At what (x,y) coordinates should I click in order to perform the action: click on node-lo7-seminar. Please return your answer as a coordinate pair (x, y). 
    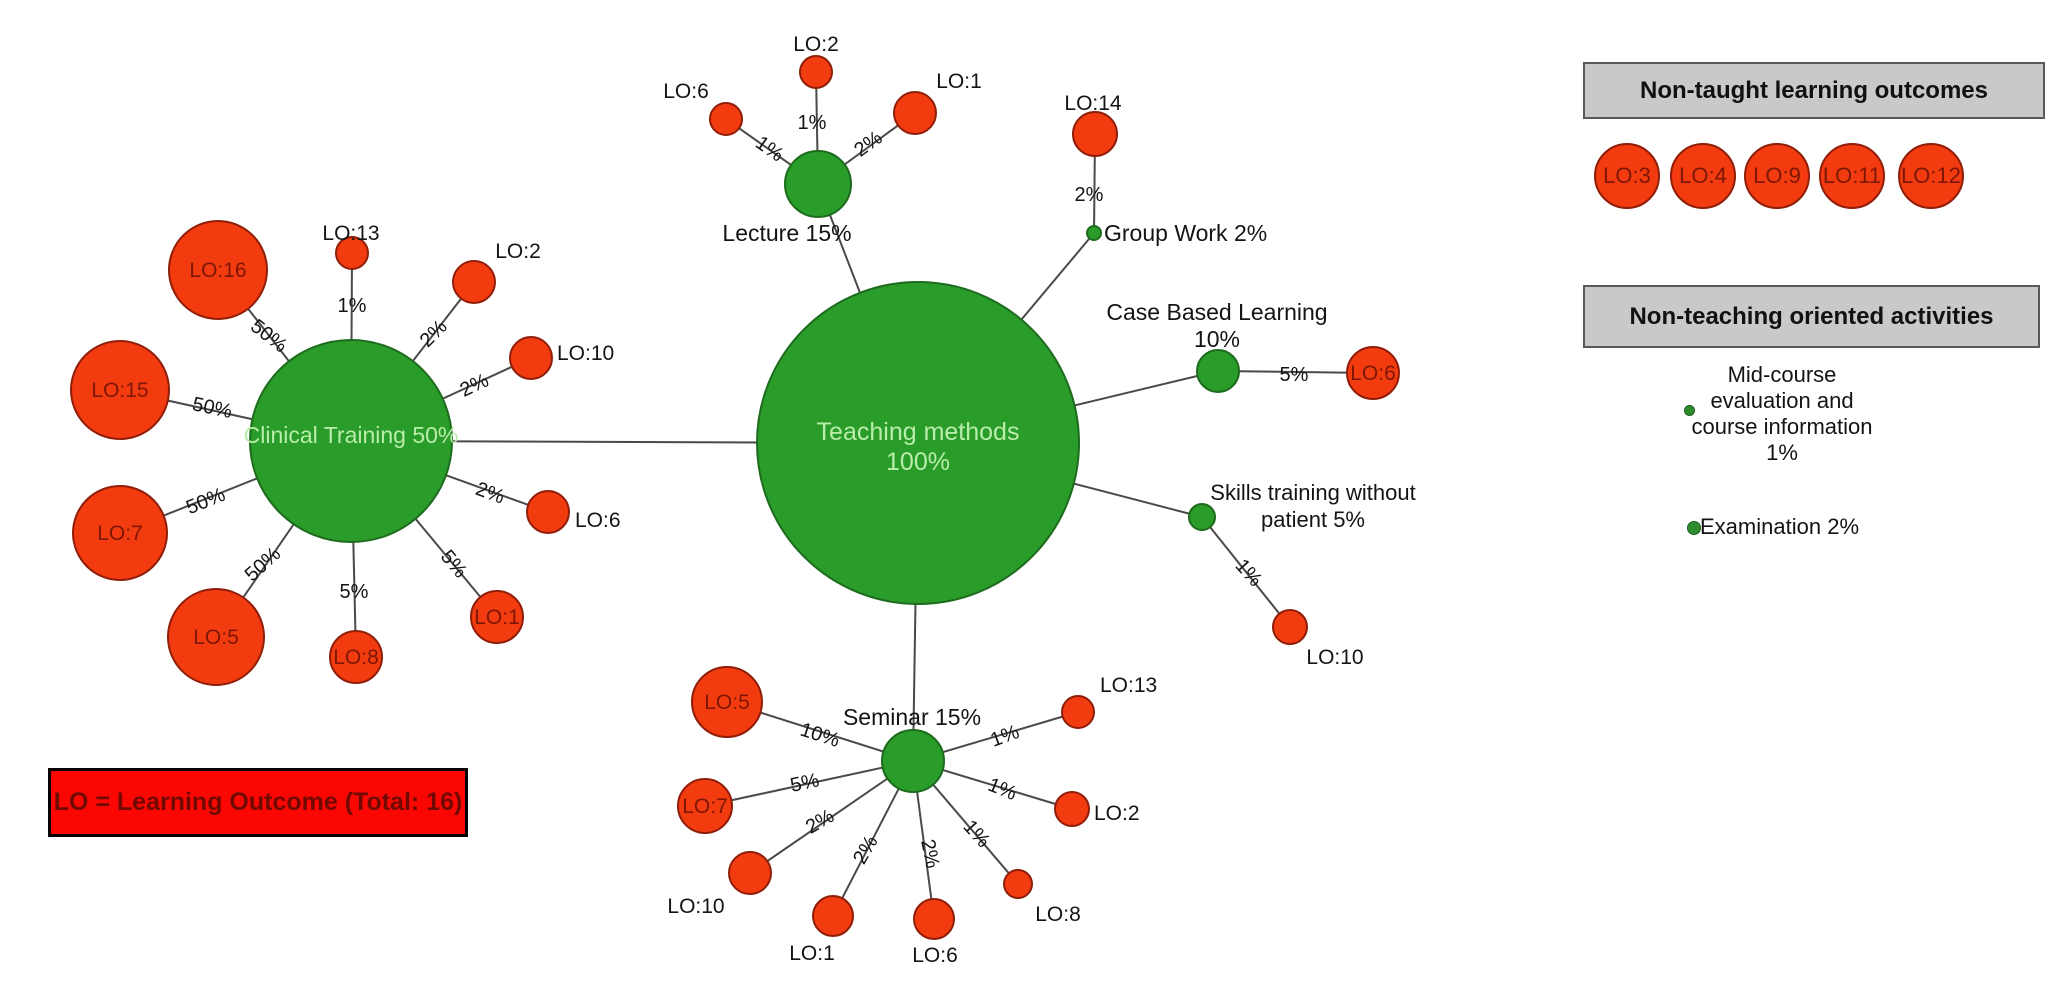
    Looking at the image, I should click on (705, 806).